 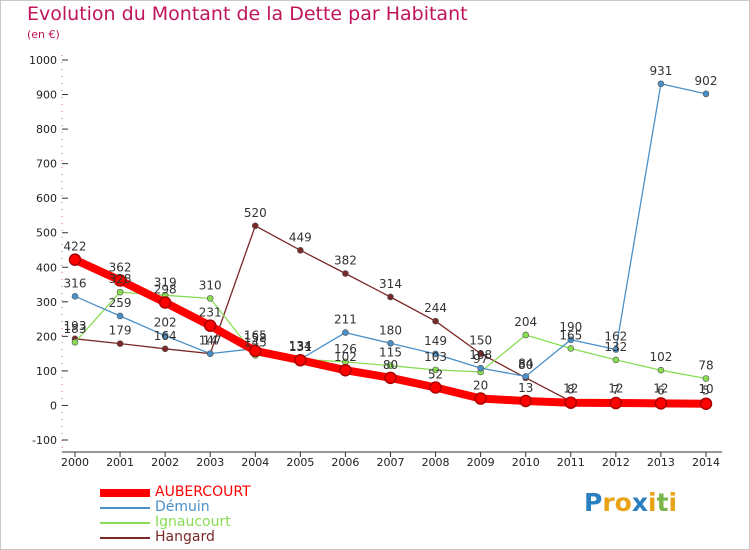 I want to click on data-label: 179, so click(x=120, y=331).